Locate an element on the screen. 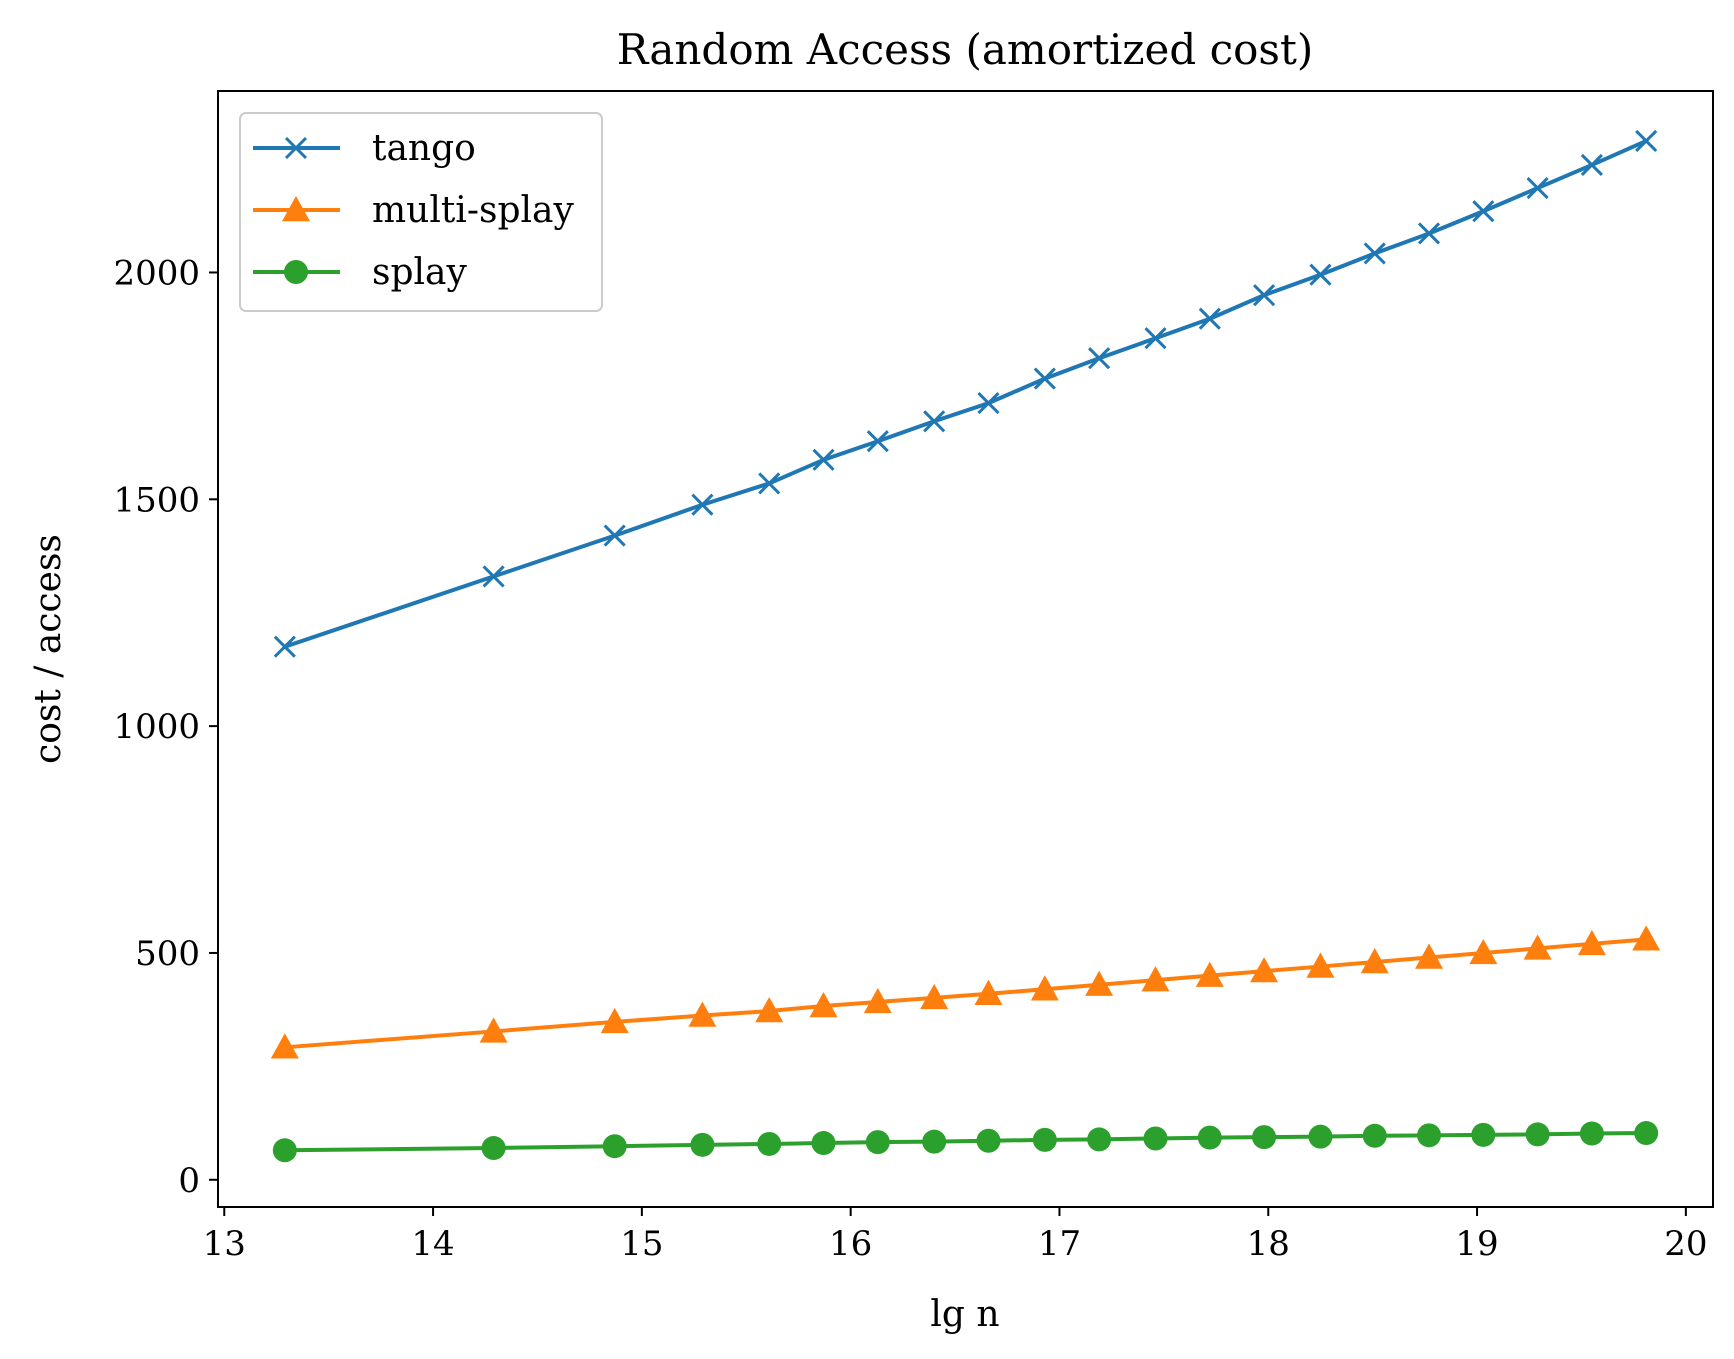  x-tick-label: 18 is located at coordinates (1268, 1244).